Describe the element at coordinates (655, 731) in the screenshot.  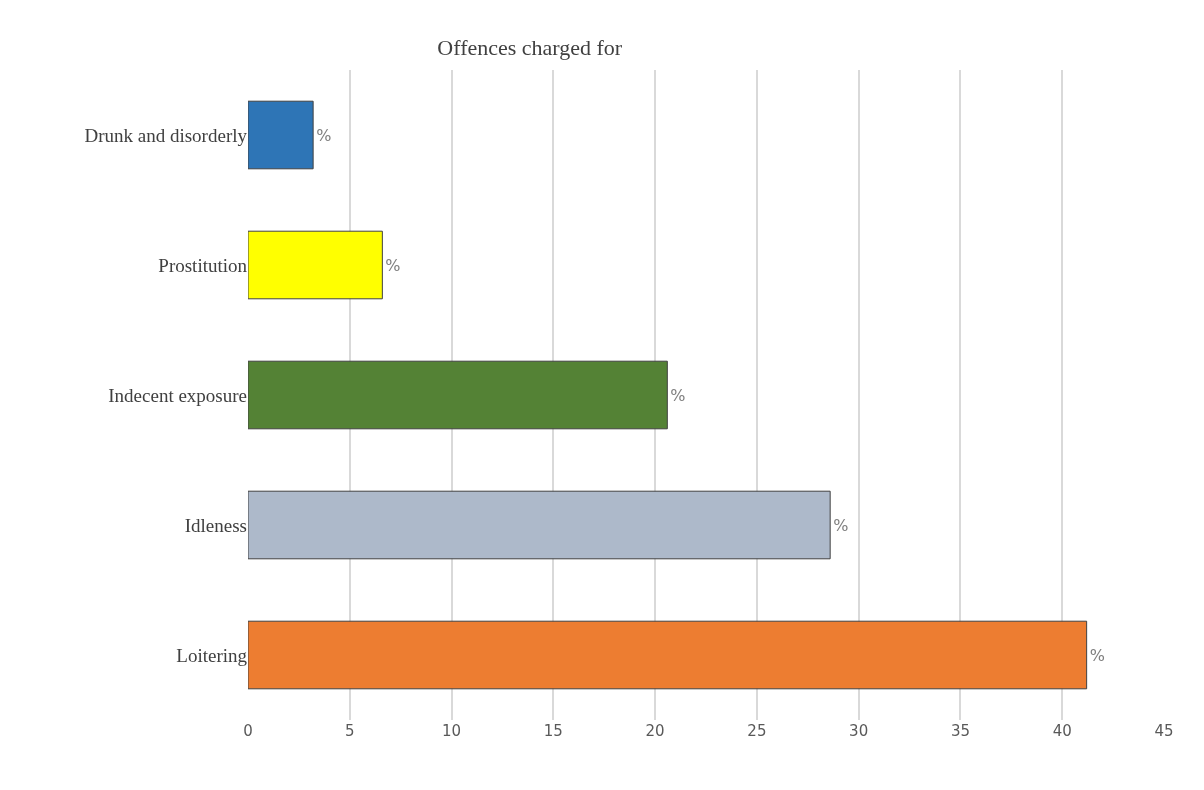
I see `x-tick-label: 20` at that location.